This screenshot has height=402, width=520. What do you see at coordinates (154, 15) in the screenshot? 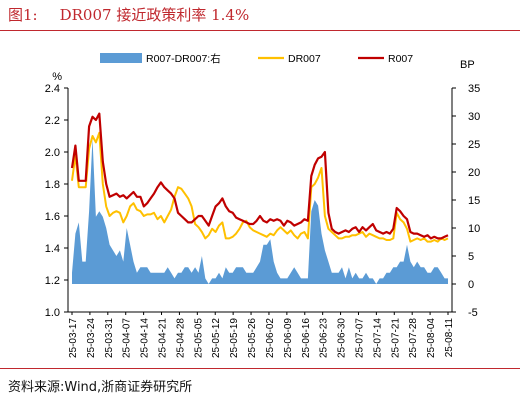
I see `figure-caption: DR007 接近政策利率 1.4%` at bounding box center [154, 15].